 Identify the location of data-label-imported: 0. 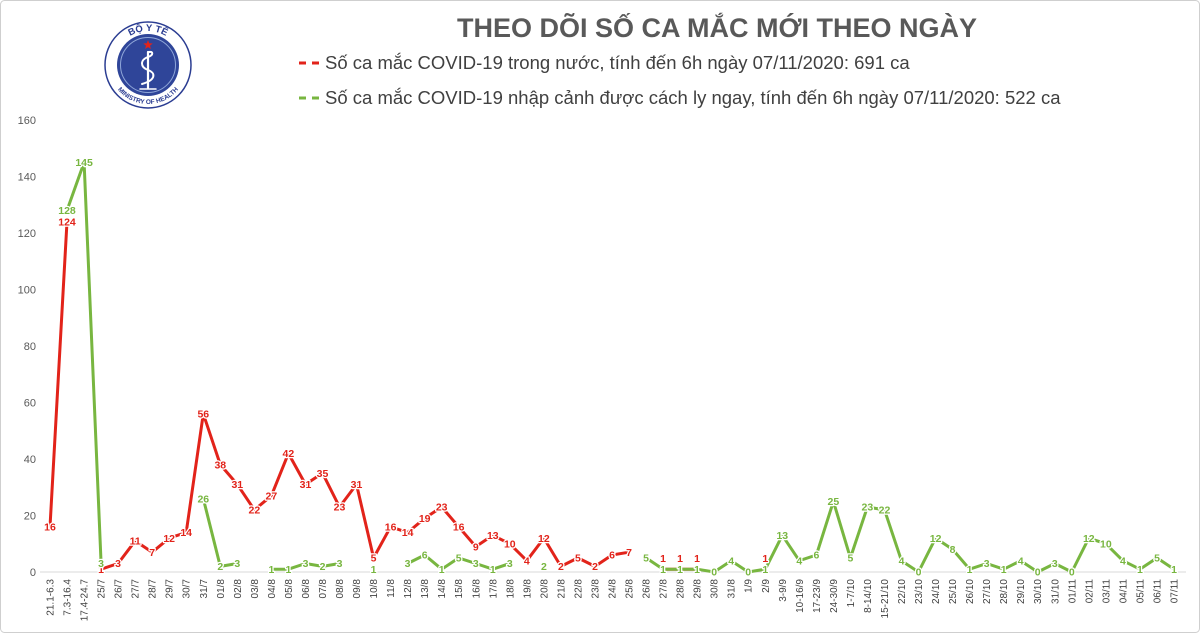
(714, 573).